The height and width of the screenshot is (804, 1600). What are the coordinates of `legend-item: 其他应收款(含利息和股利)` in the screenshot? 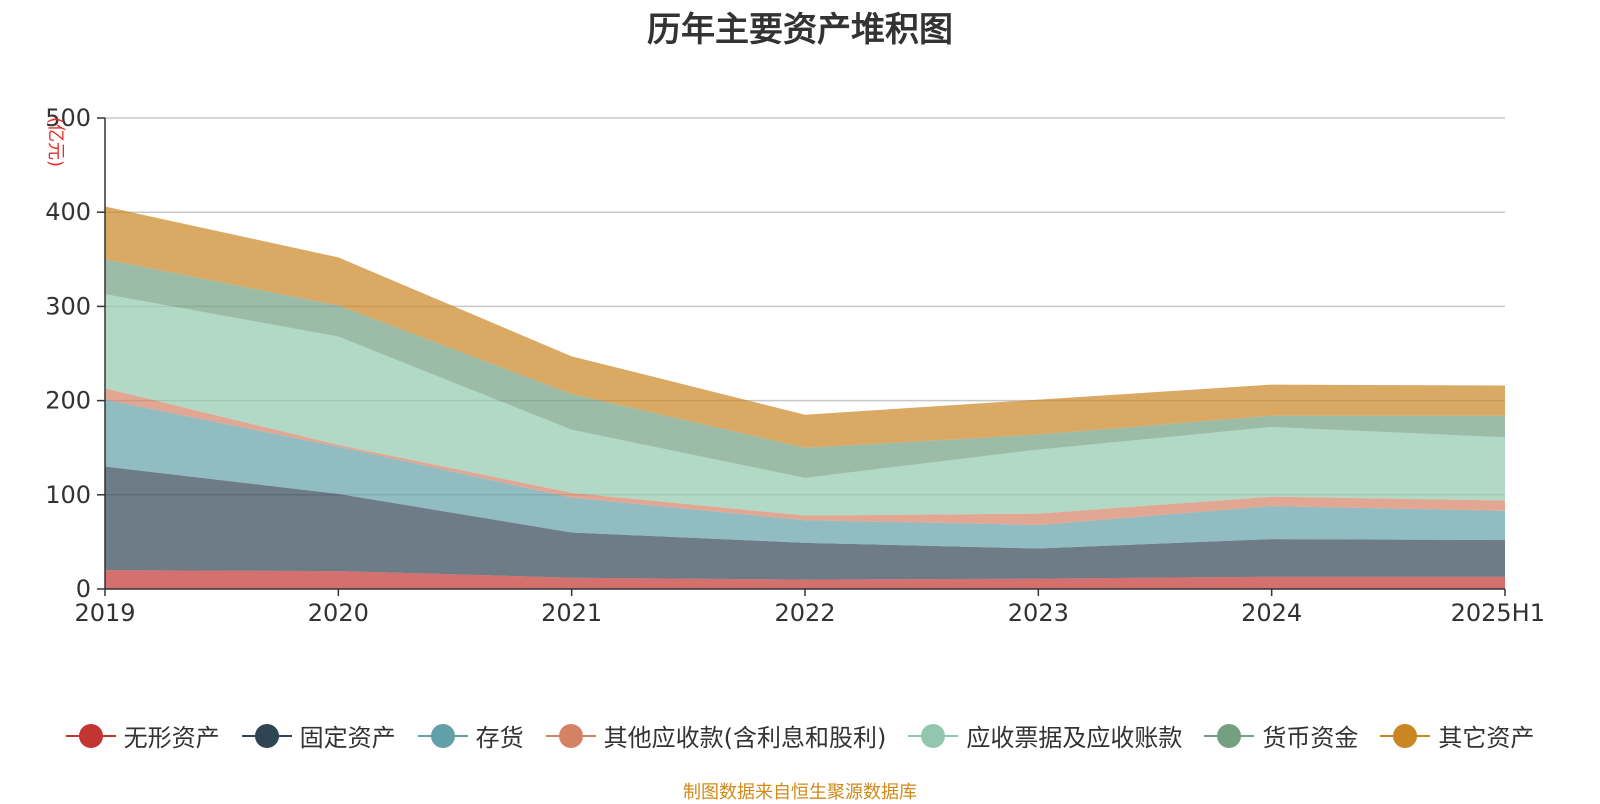 It's located at (716, 735).